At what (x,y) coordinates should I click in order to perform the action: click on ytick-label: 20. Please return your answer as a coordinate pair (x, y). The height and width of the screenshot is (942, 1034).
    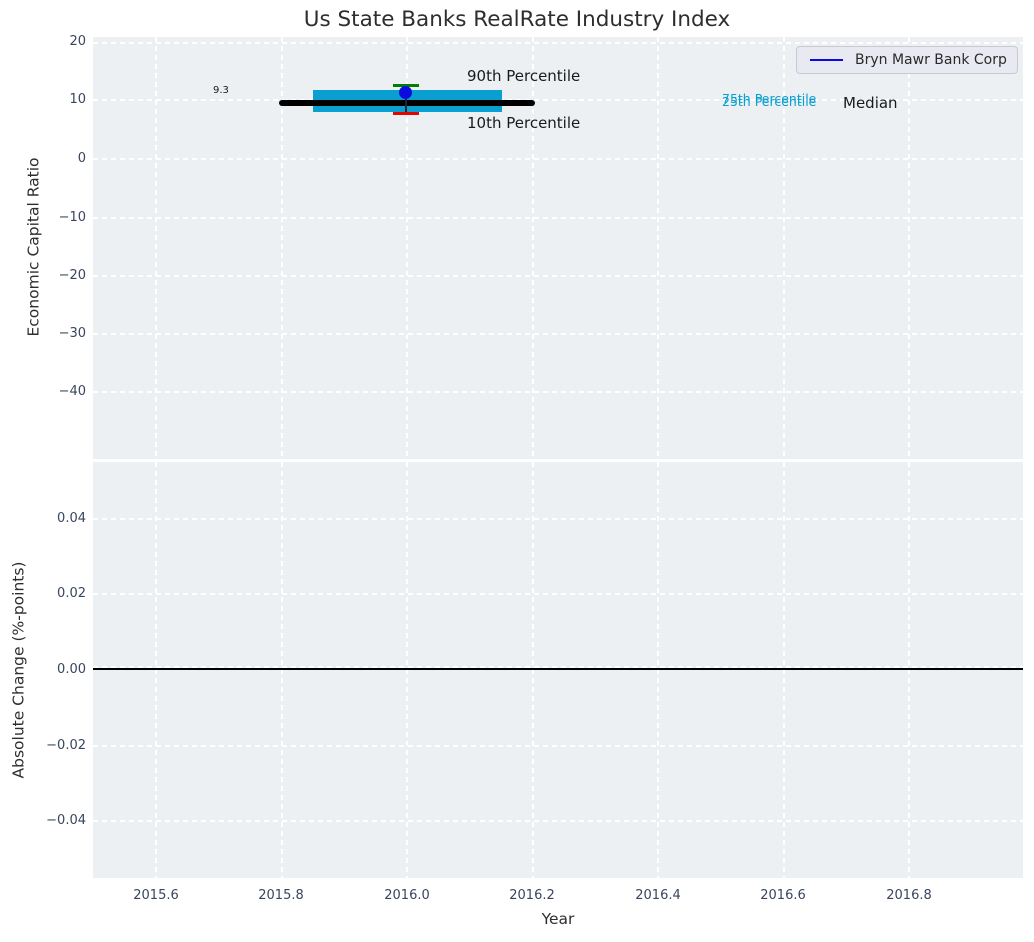
    Looking at the image, I should click on (77, 41).